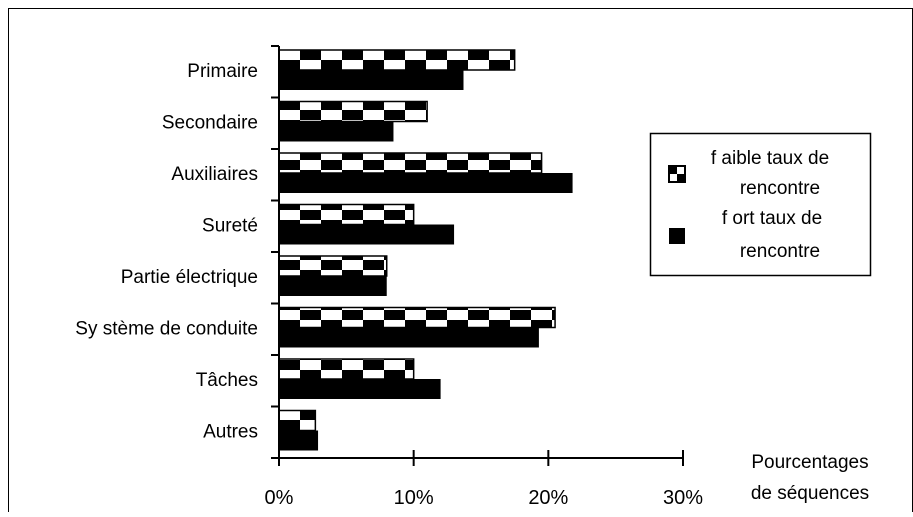 Image resolution: width=913 pixels, height=517 pixels. Describe the element at coordinates (677, 236) in the screenshot. I see `legend-swatch-solid` at that location.